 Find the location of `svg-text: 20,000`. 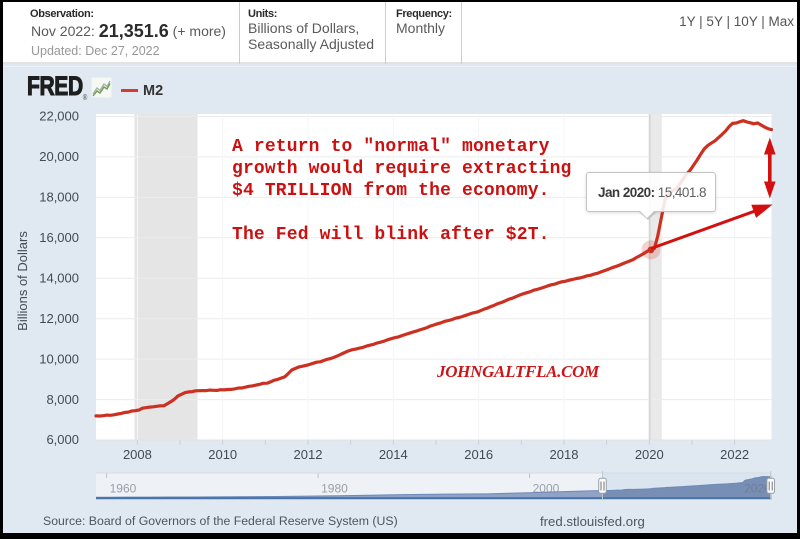

svg-text: 20,000 is located at coordinates (59, 156).